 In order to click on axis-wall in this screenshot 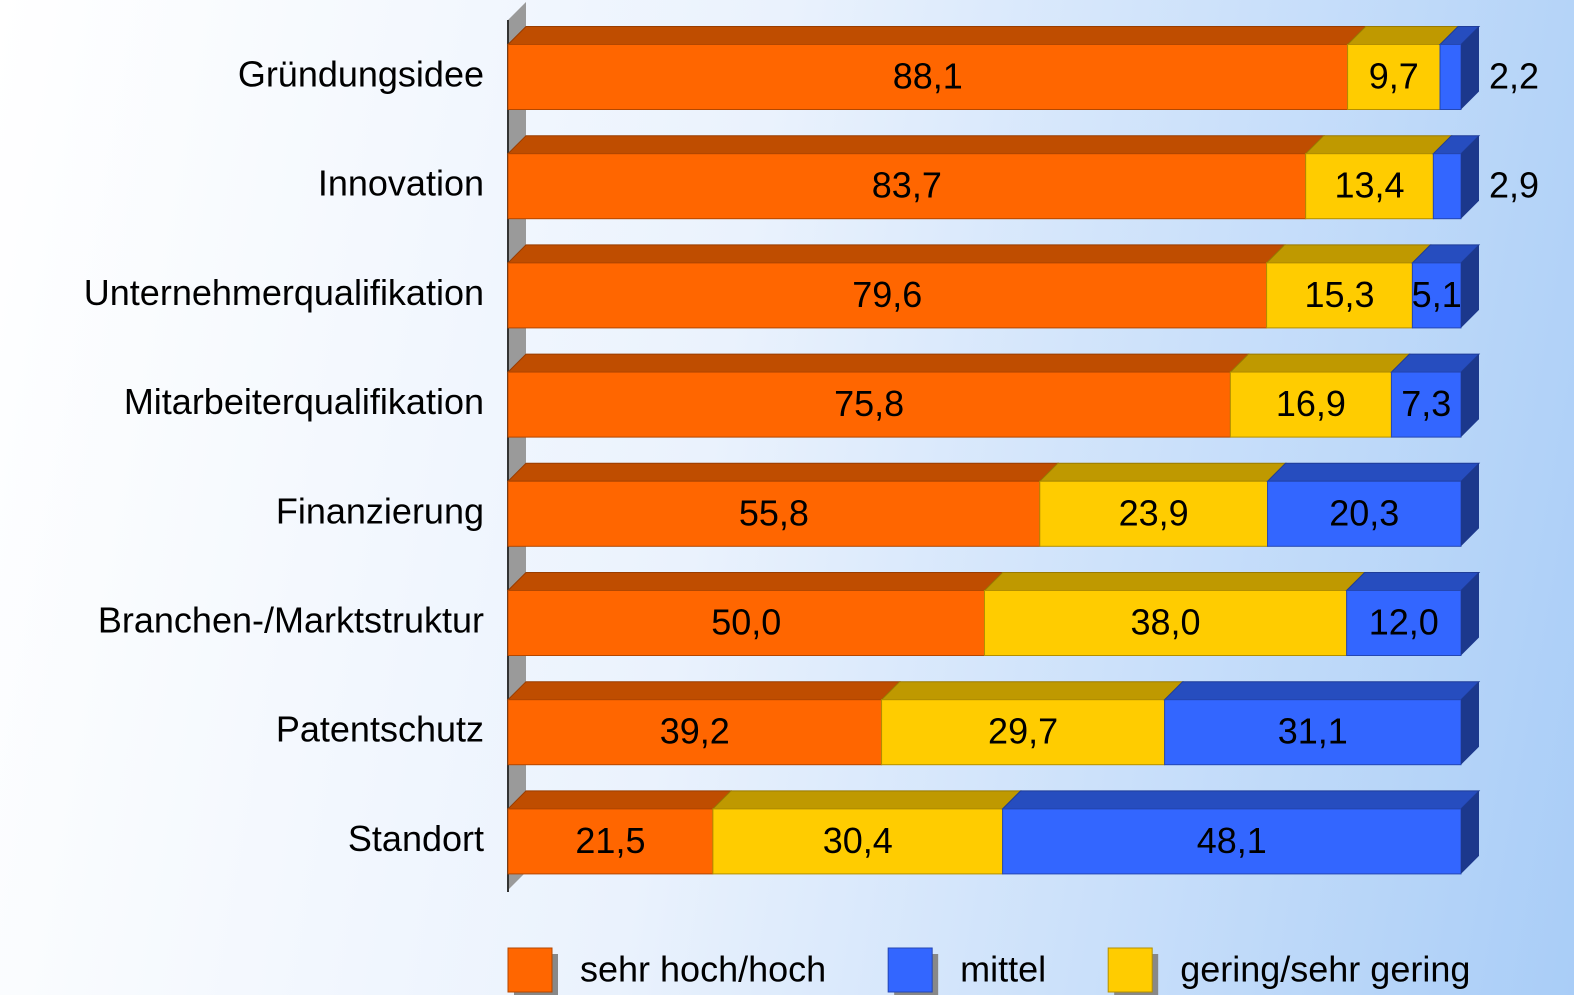, I will do `click(517, 446)`.